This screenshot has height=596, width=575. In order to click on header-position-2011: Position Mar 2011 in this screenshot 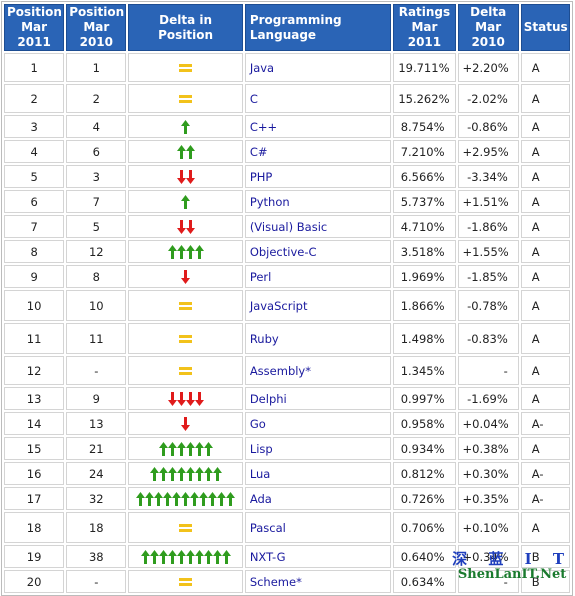, I will do `click(34, 27)`.